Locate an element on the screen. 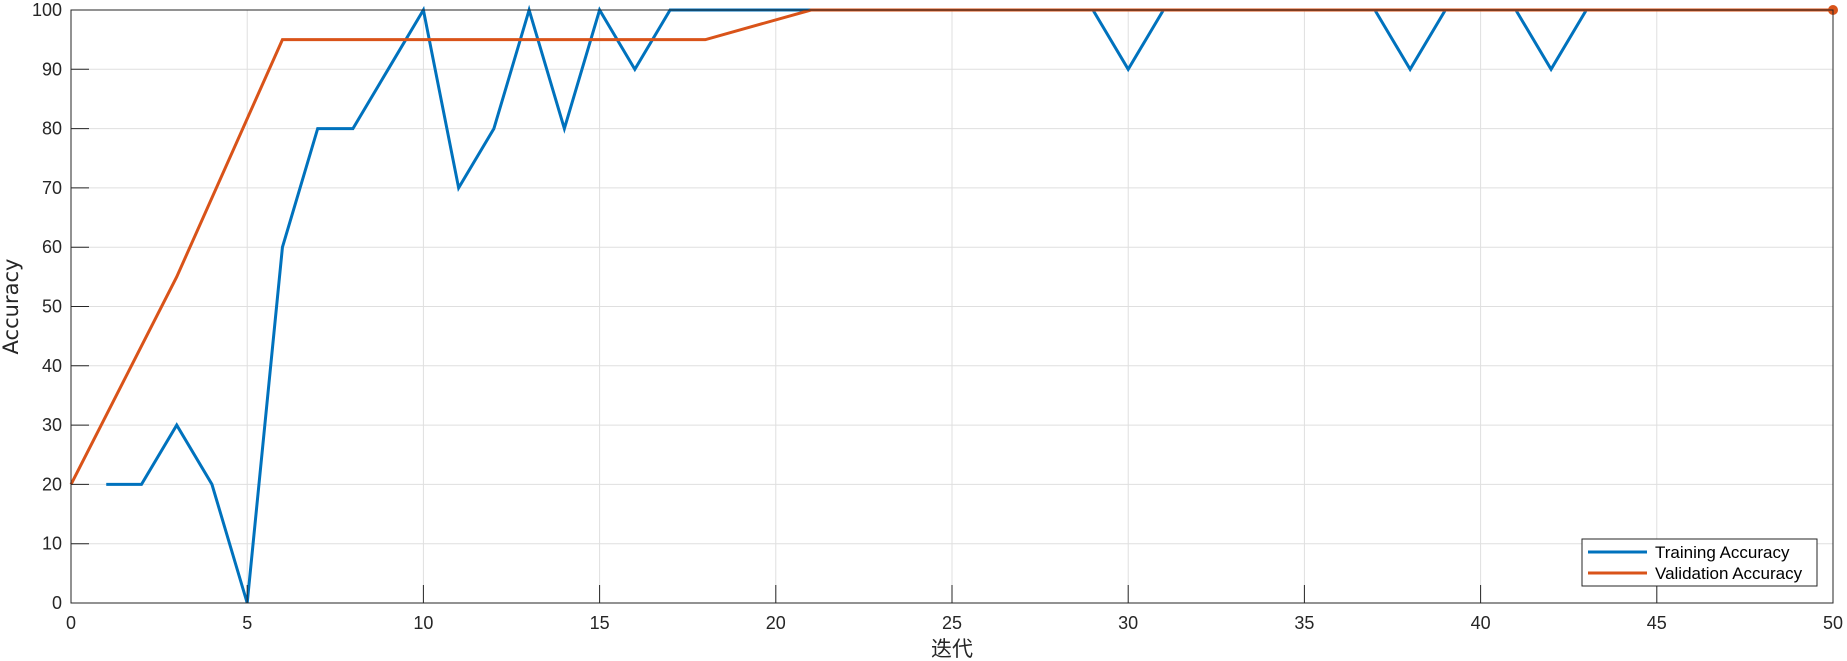 The width and height of the screenshot is (1847, 661). y-tick-label: 50 is located at coordinates (52, 307).